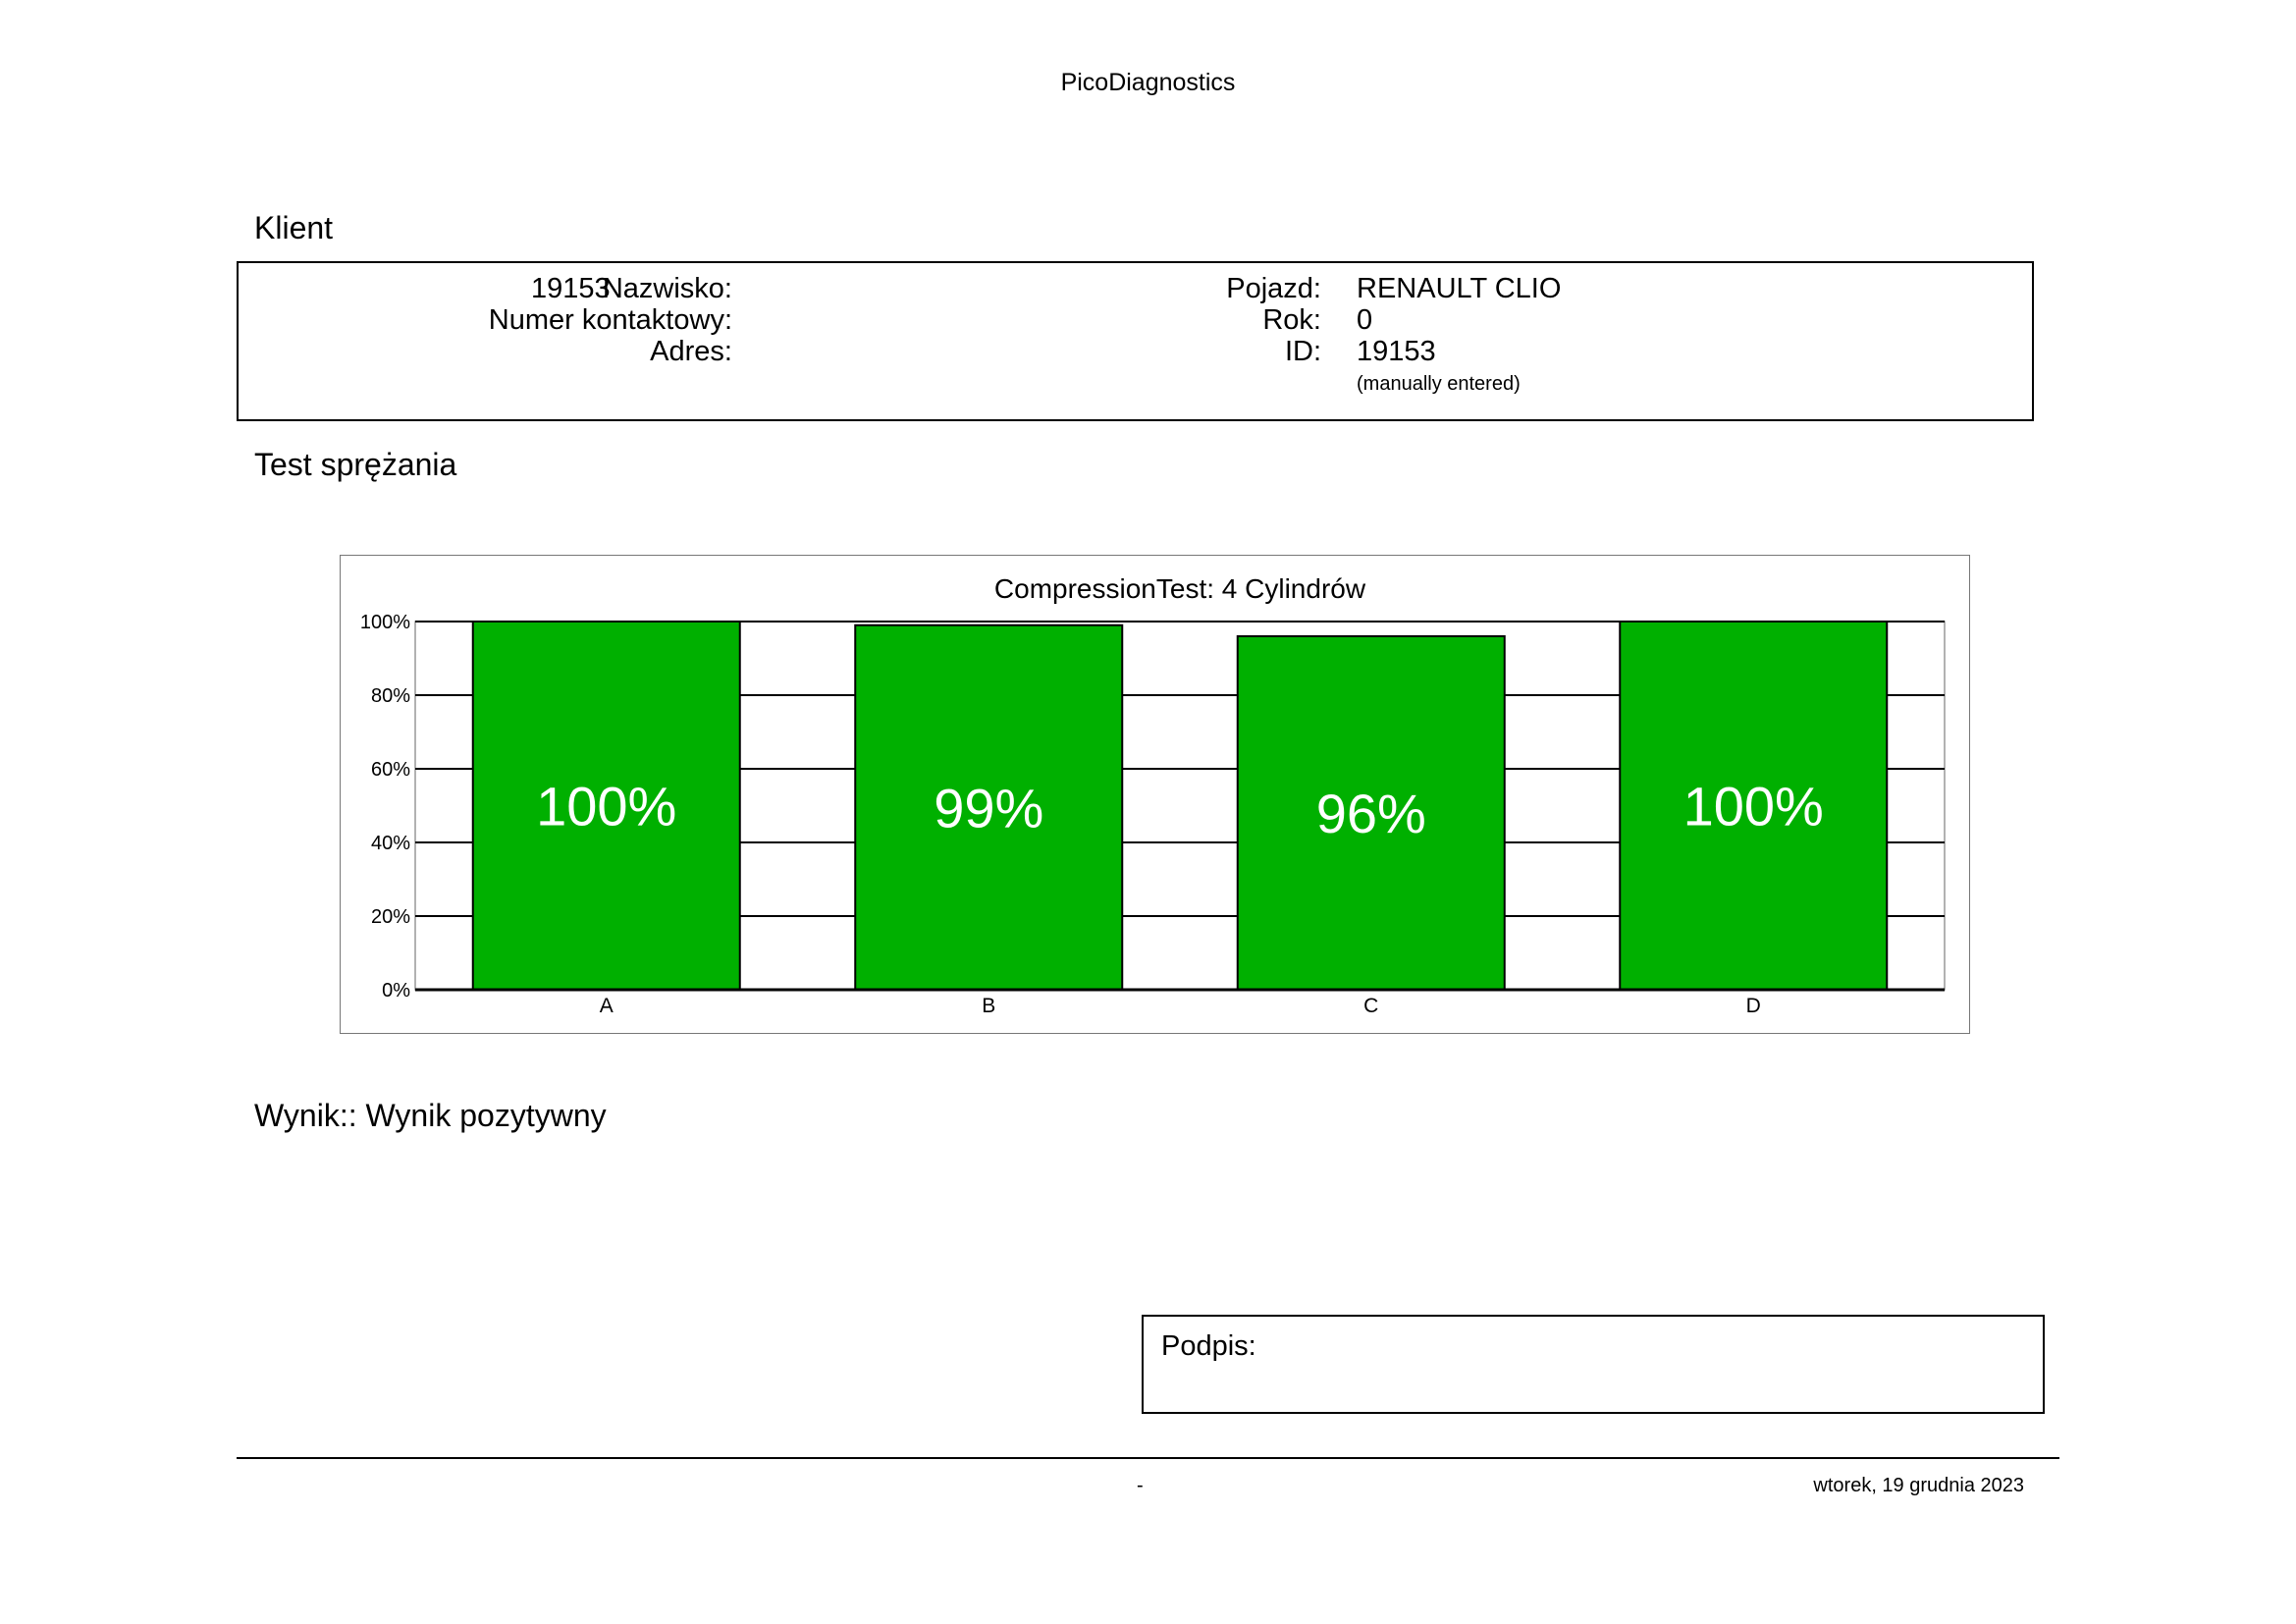 This screenshot has width=2296, height=1624. Describe the element at coordinates (1370, 1006) in the screenshot. I see `x-tick-label: C` at that location.